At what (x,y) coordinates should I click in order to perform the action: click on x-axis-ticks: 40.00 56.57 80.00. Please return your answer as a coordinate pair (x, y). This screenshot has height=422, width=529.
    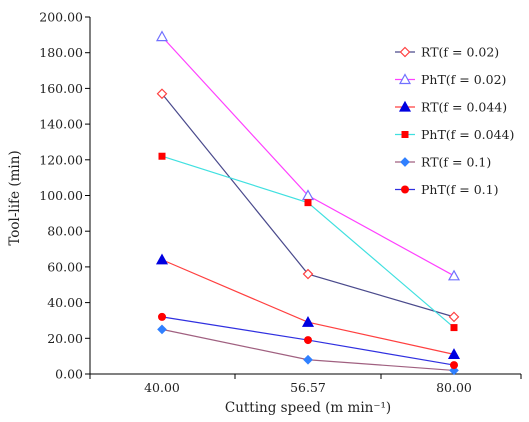
    Looking at the image, I should click on (305, 384).